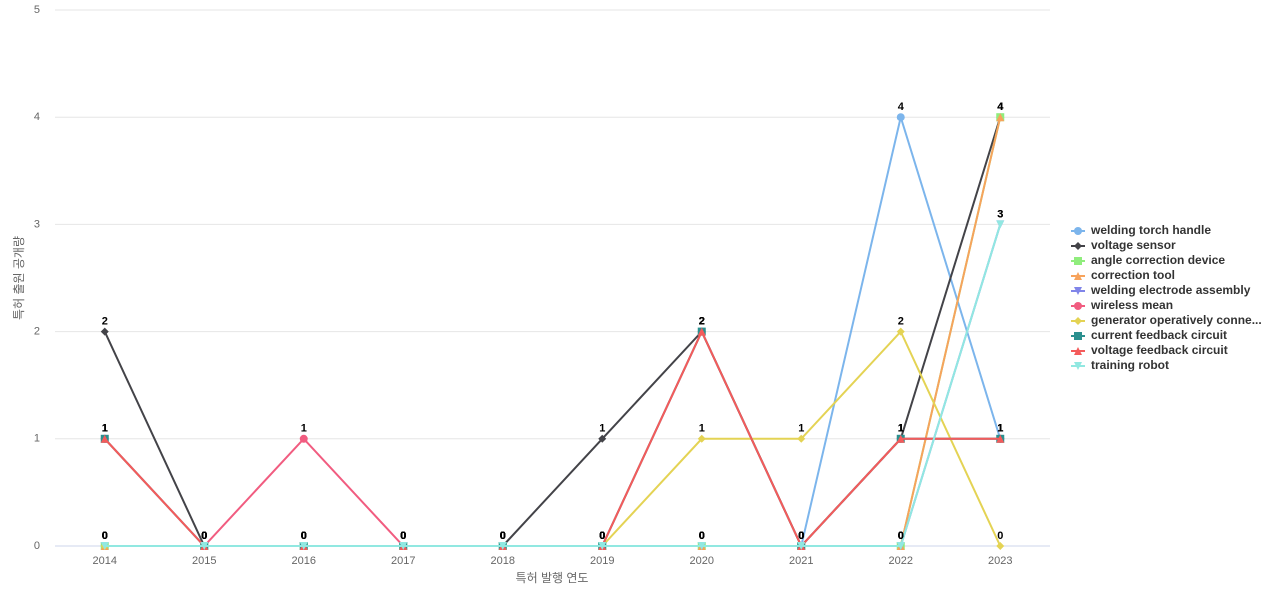 This screenshot has width=1280, height=600. Describe the element at coordinates (403, 561) in the screenshot. I see `x-tick-label: 2017` at that location.